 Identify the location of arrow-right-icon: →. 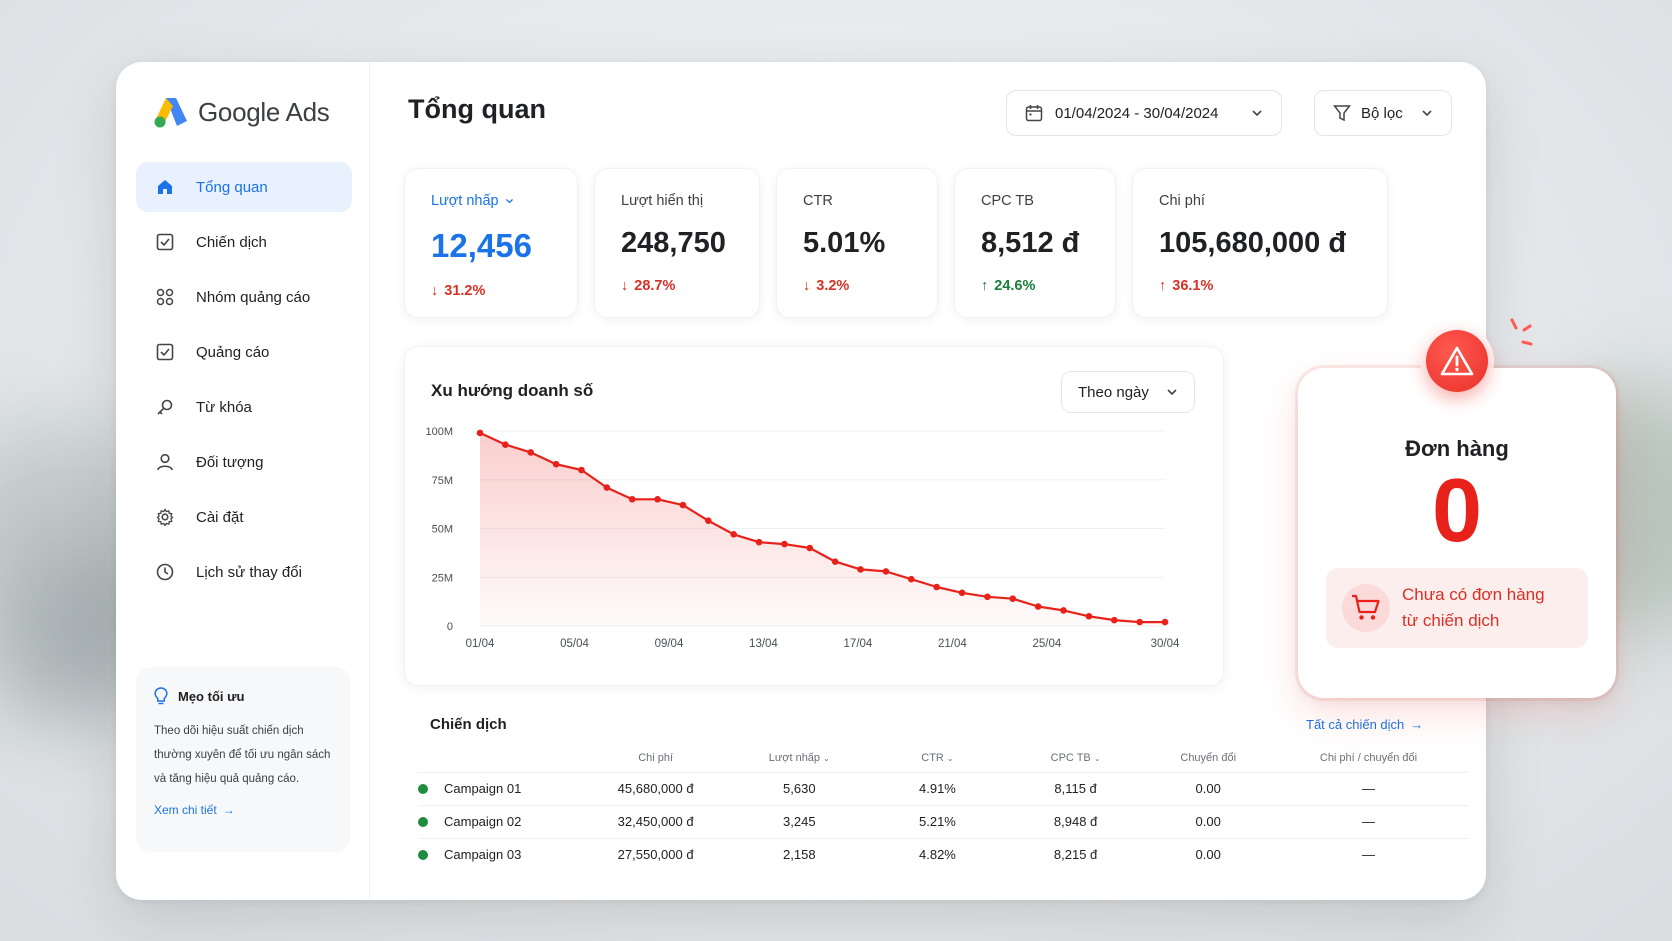
(1417, 724).